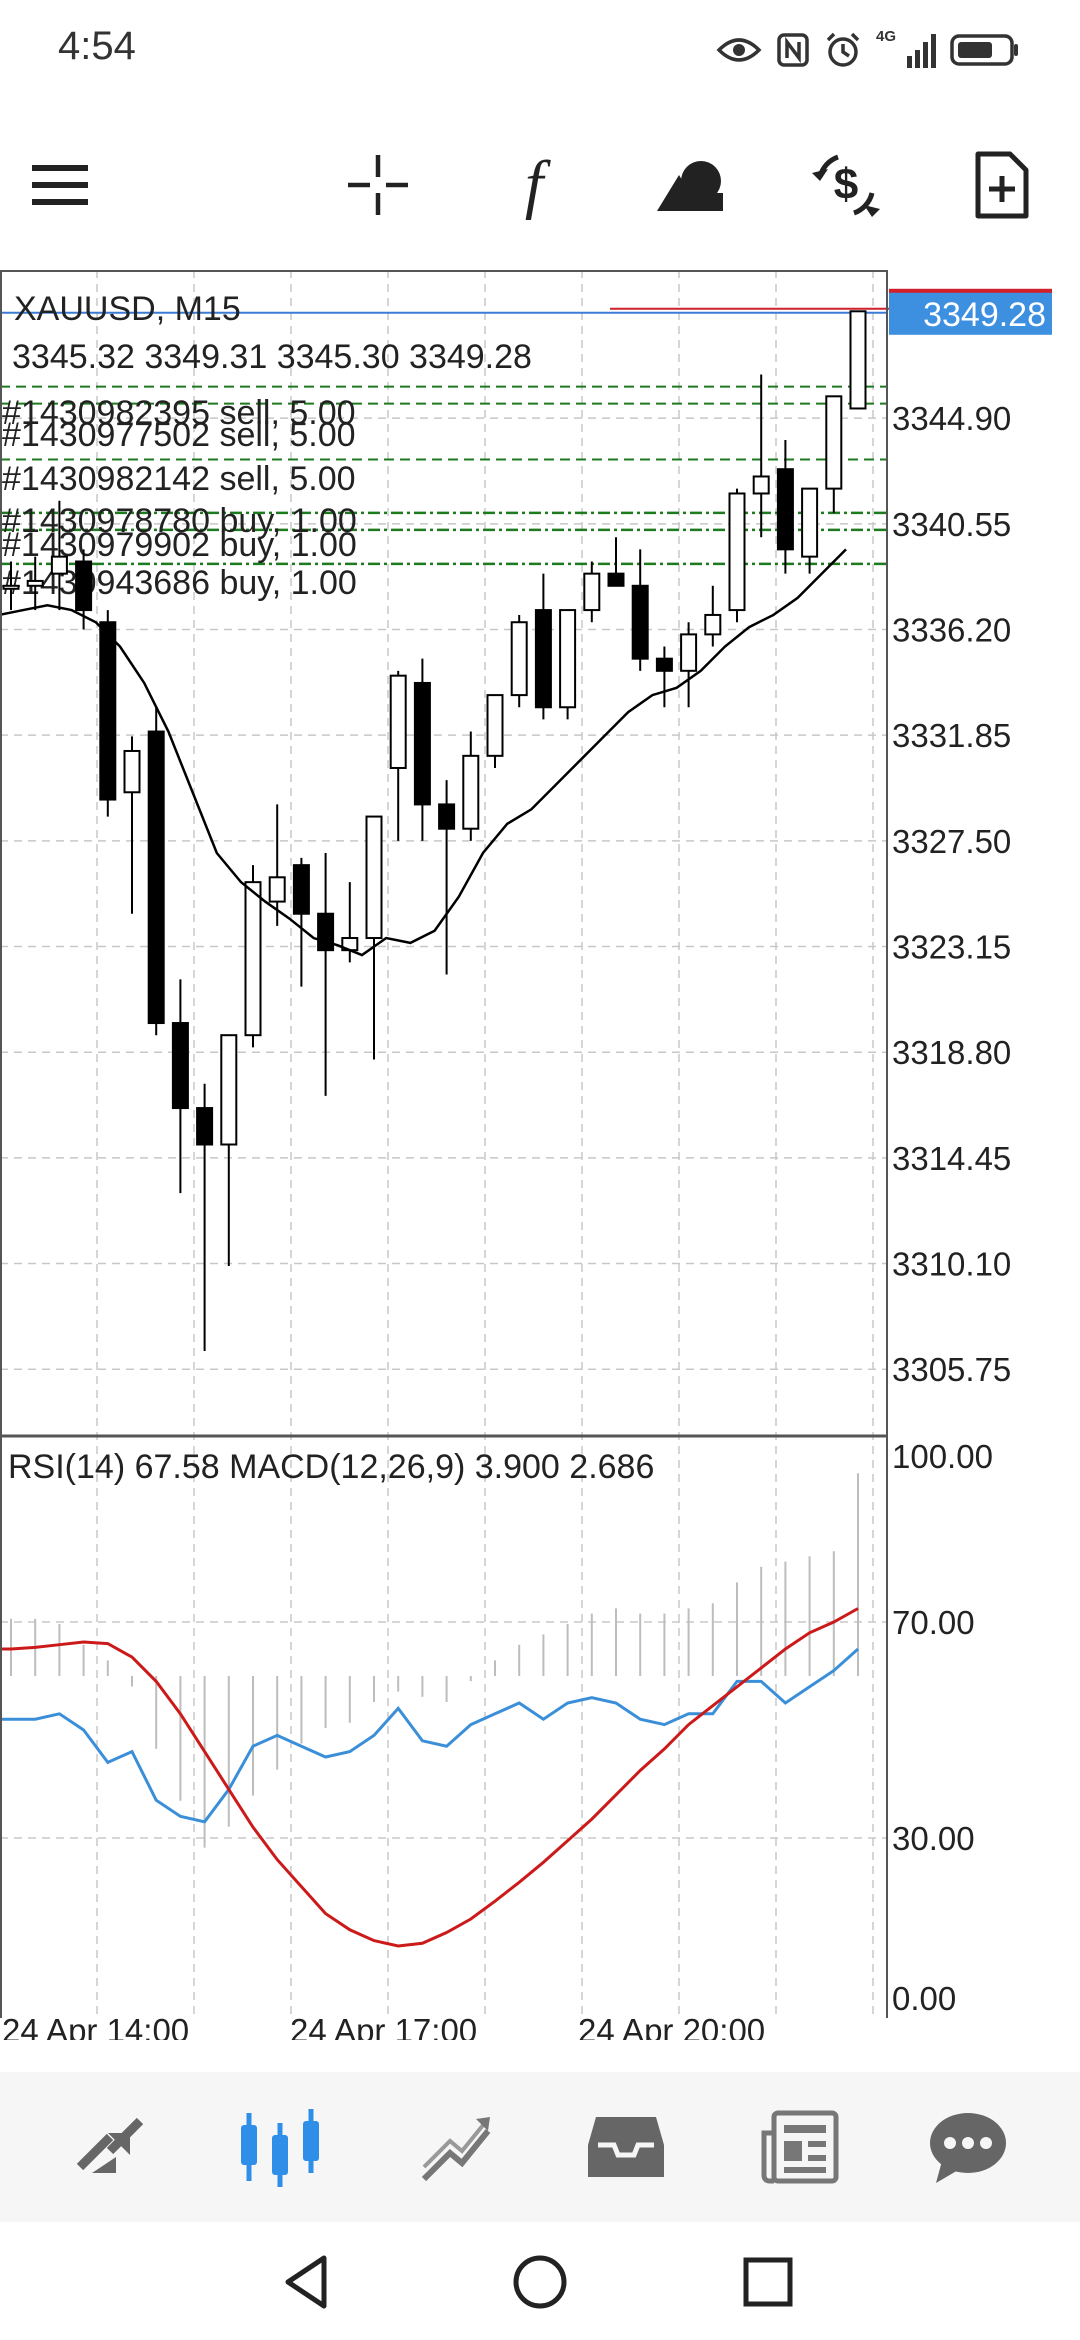 The height and width of the screenshot is (2340, 1080). I want to click on price-axis-label: 3314.45, so click(951, 1158).